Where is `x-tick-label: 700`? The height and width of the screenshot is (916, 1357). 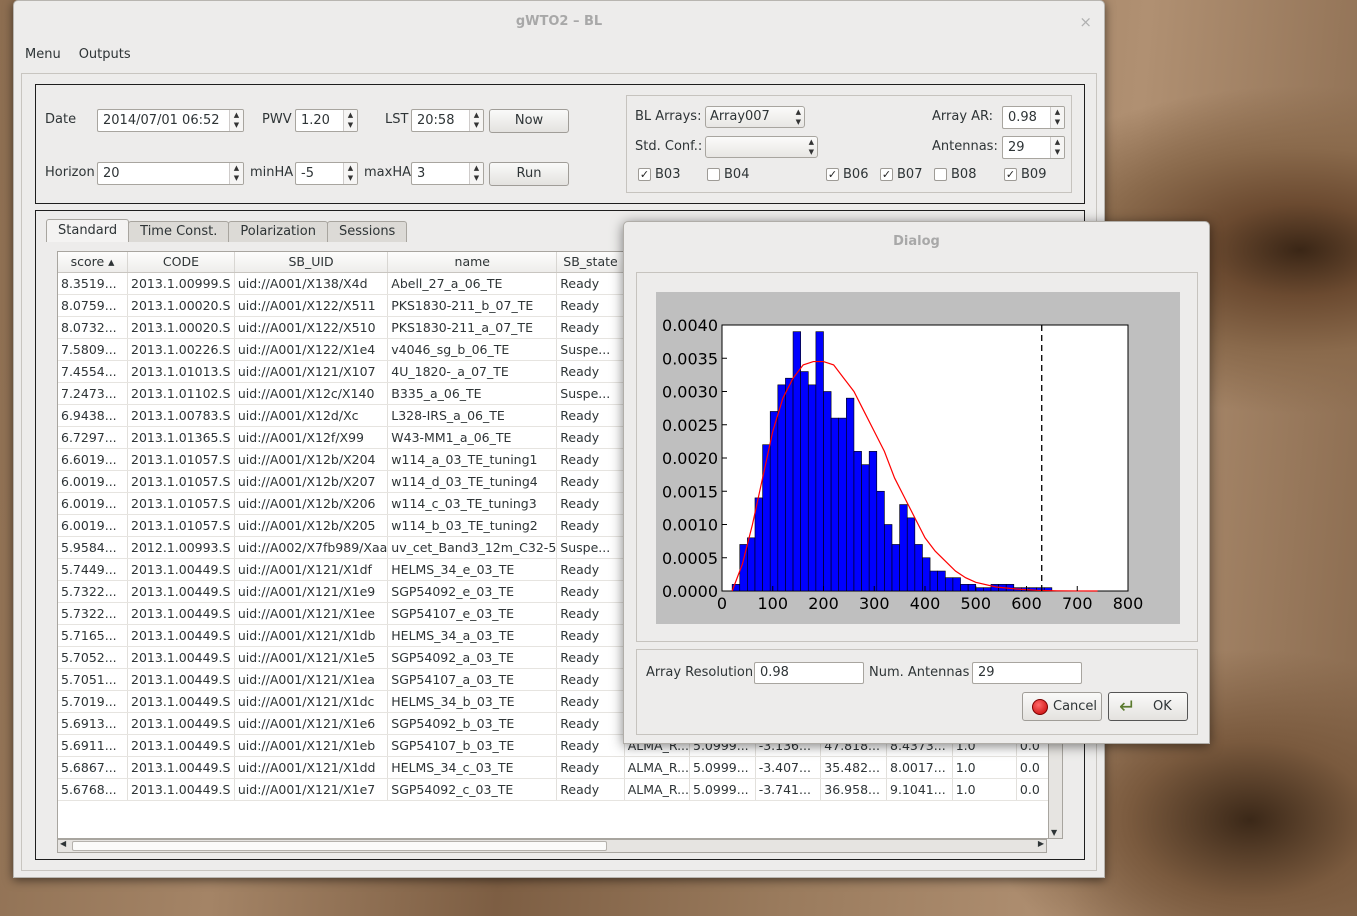
x-tick-label: 700 is located at coordinates (1077, 603).